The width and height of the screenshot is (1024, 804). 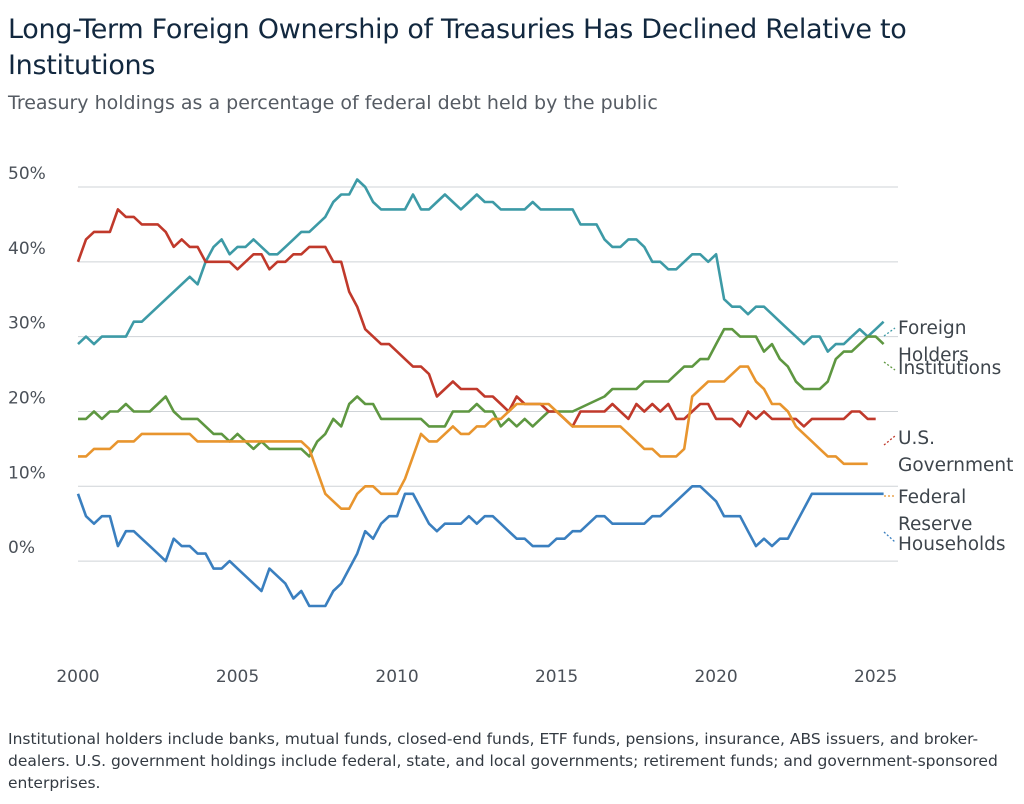 I want to click on y-axis-ticks: 0% 10% 20% 30% 40% 50%, so click(x=27, y=361).